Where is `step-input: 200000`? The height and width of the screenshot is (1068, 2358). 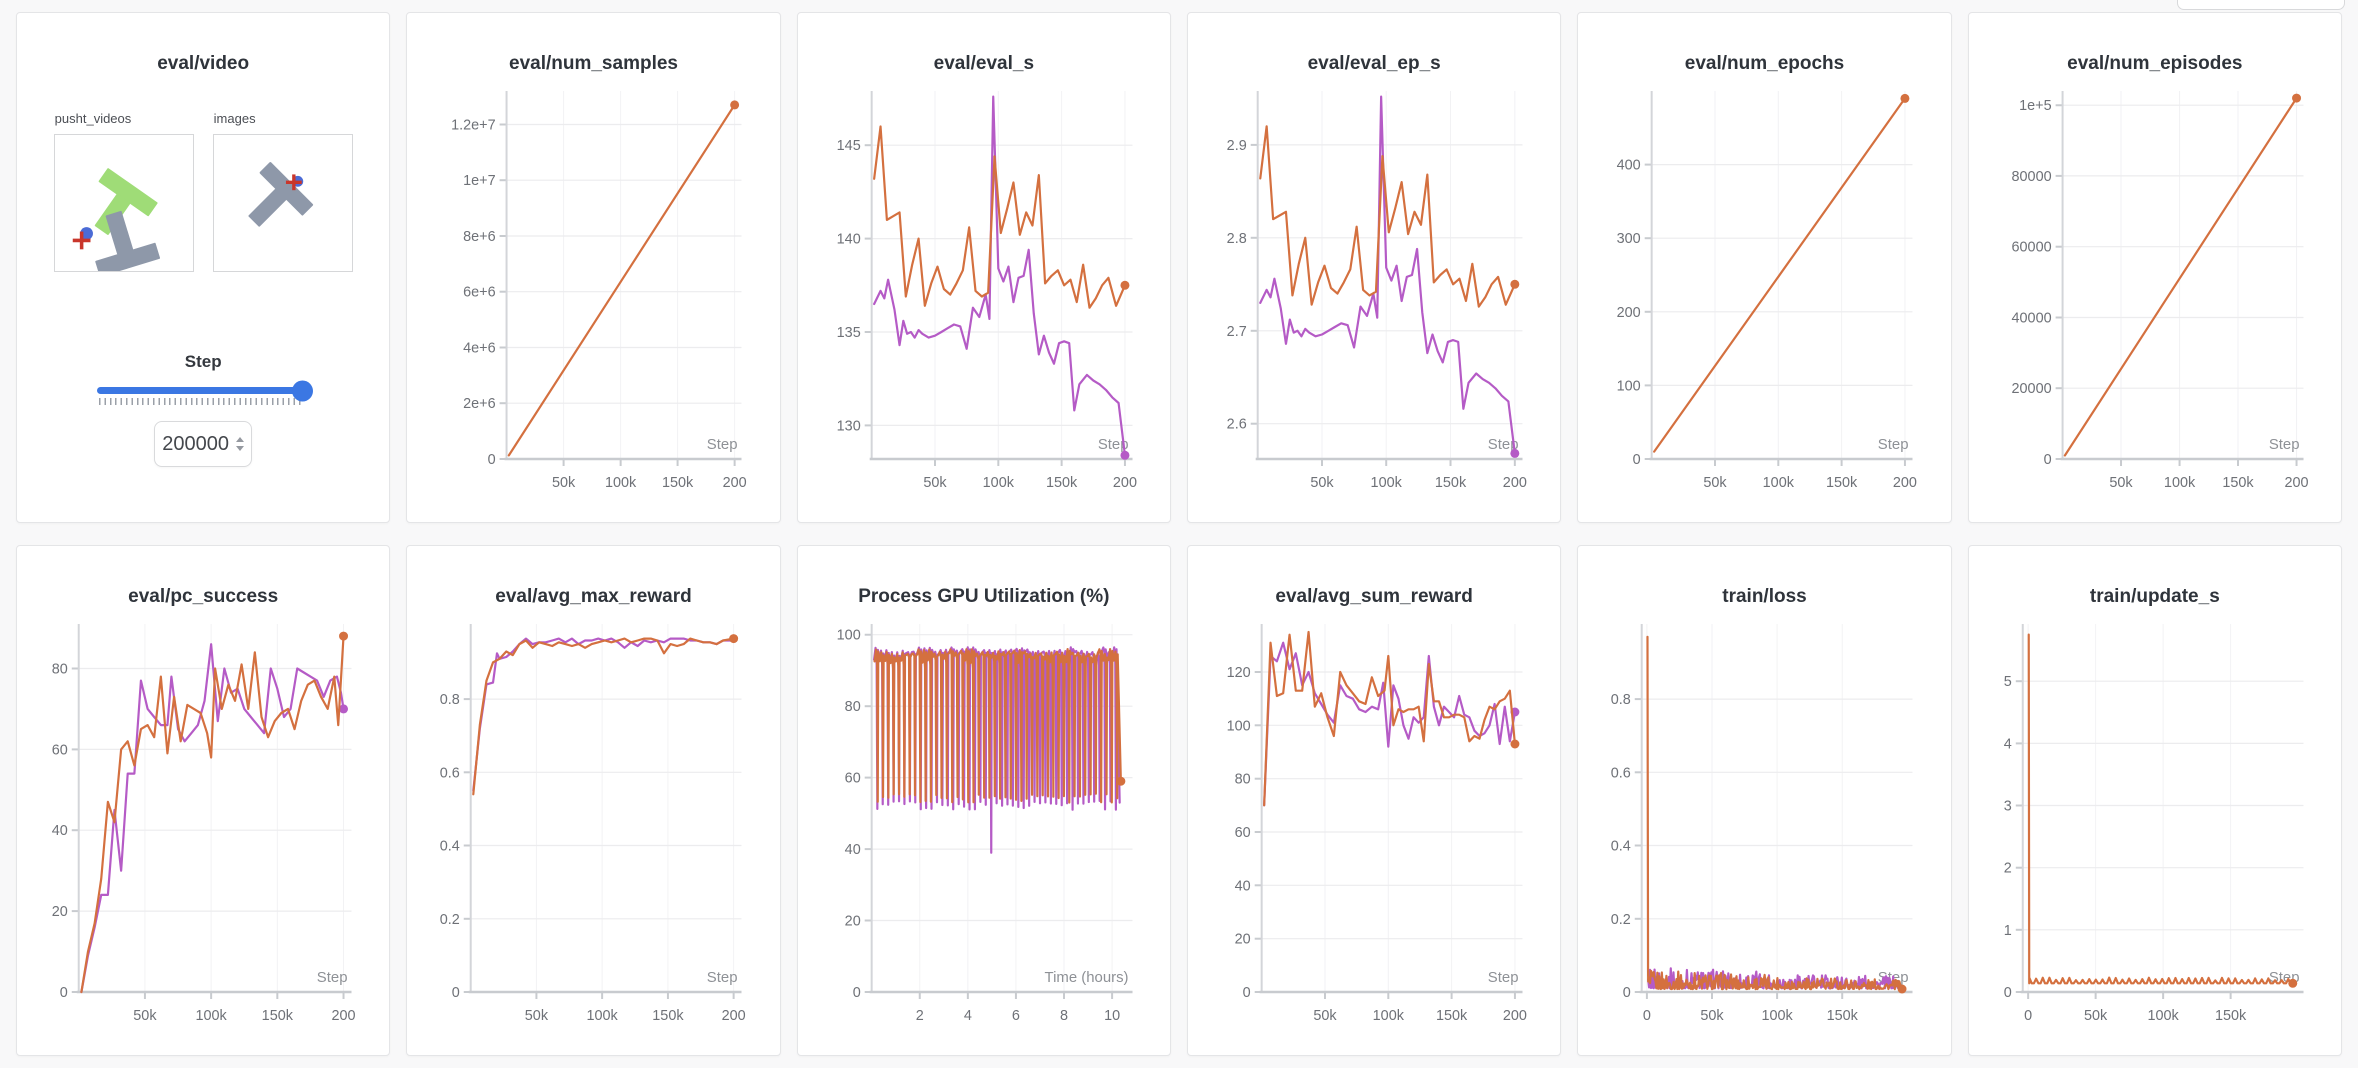 step-input: 200000 is located at coordinates (203, 444).